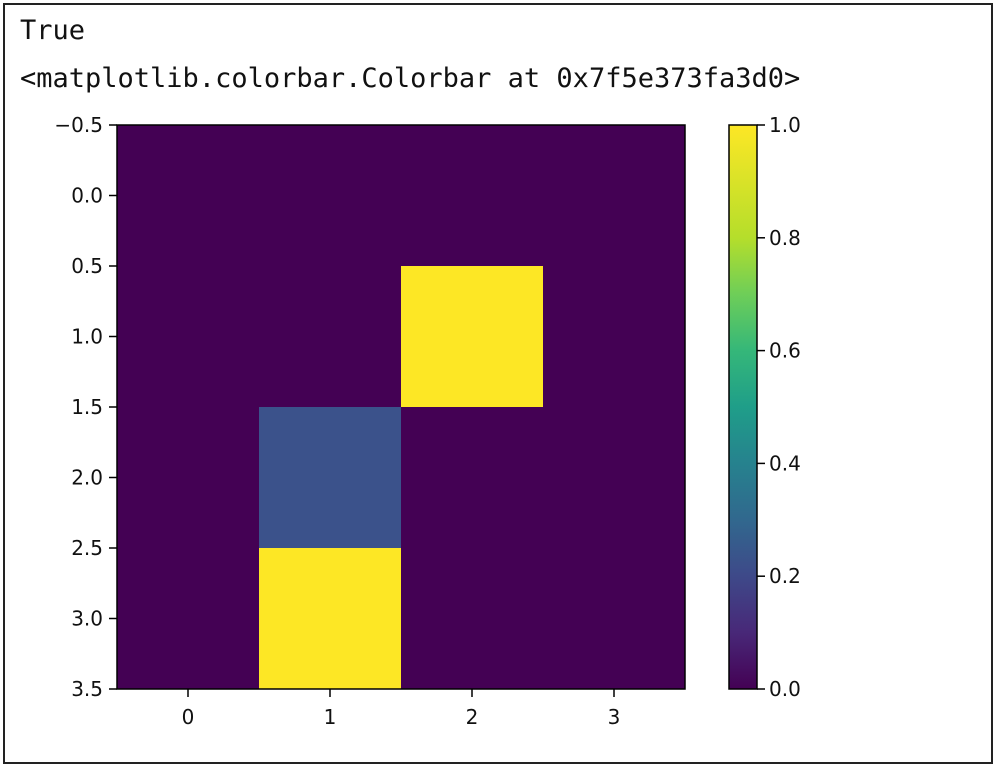 The width and height of the screenshot is (999, 770). What do you see at coordinates (785, 689) in the screenshot?
I see `colorbar-tick-label: 0.0` at bounding box center [785, 689].